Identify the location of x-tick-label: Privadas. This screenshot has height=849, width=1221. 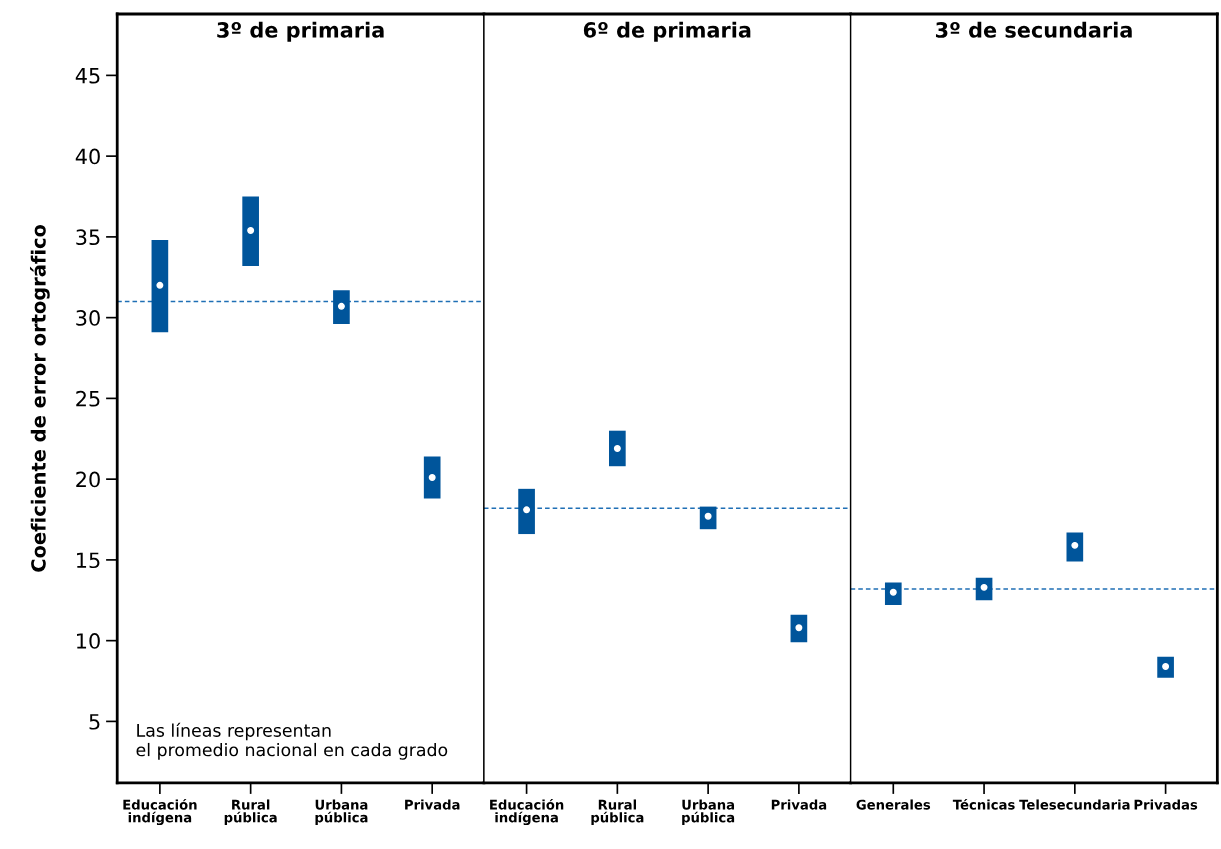
(1166, 804).